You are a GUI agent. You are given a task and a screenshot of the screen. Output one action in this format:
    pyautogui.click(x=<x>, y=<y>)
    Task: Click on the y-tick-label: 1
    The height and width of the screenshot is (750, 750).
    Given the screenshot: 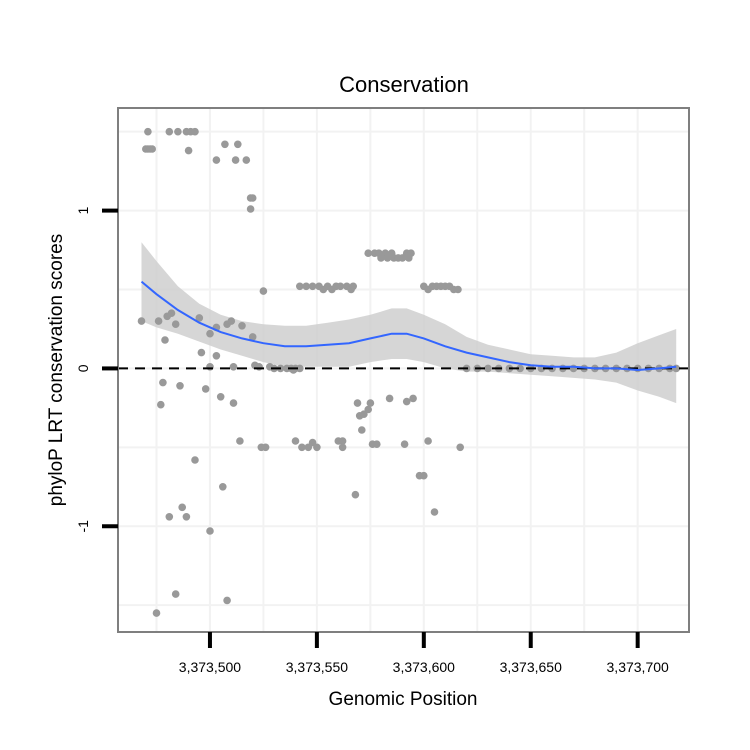 What is the action you would take?
    pyautogui.click(x=83, y=210)
    